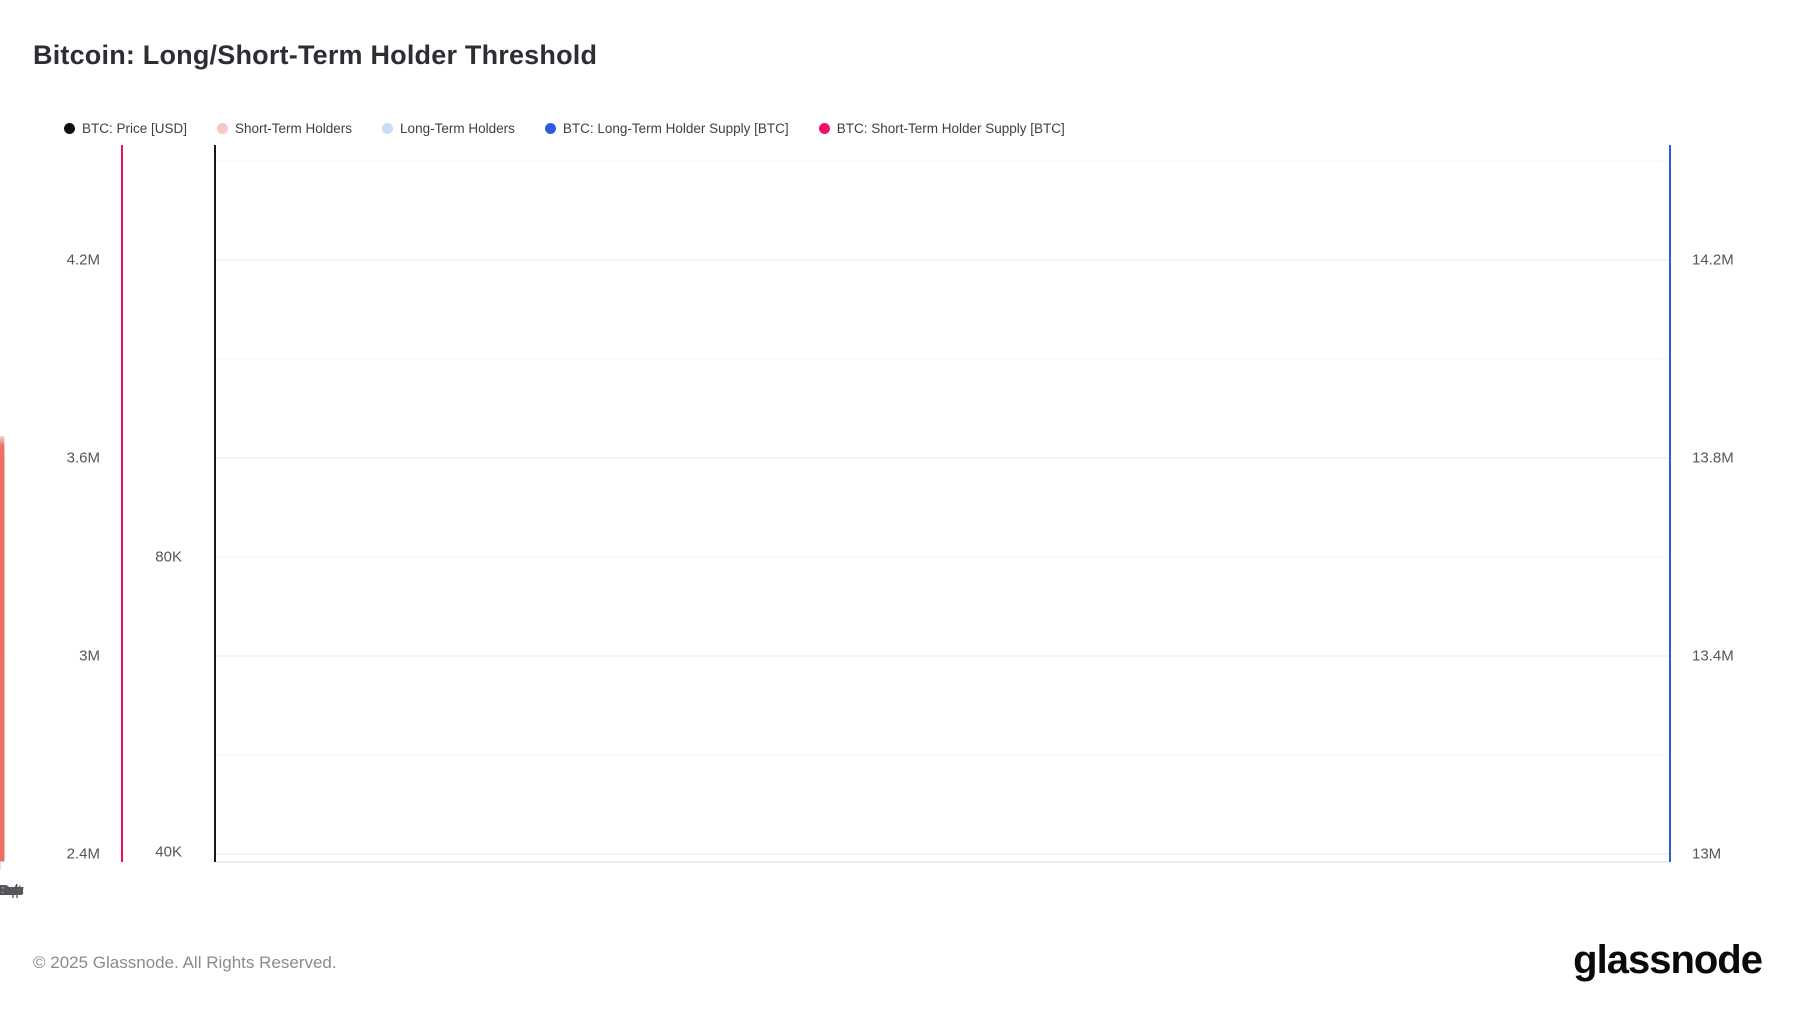 The height and width of the screenshot is (1013, 1800). I want to click on y-axis-label-sth: 3M, so click(89, 656).